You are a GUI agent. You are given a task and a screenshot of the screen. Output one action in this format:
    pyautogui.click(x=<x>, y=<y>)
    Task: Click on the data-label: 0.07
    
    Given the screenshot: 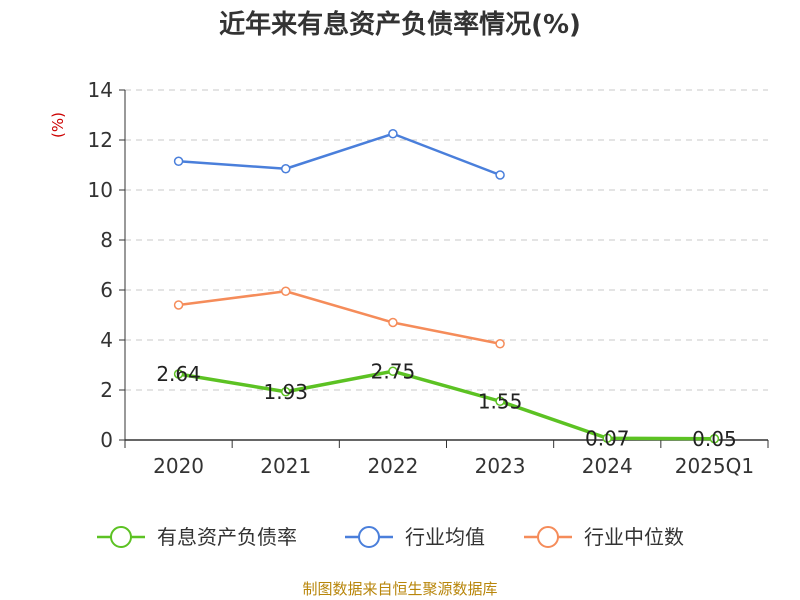 What is the action you would take?
    pyautogui.click(x=607, y=438)
    